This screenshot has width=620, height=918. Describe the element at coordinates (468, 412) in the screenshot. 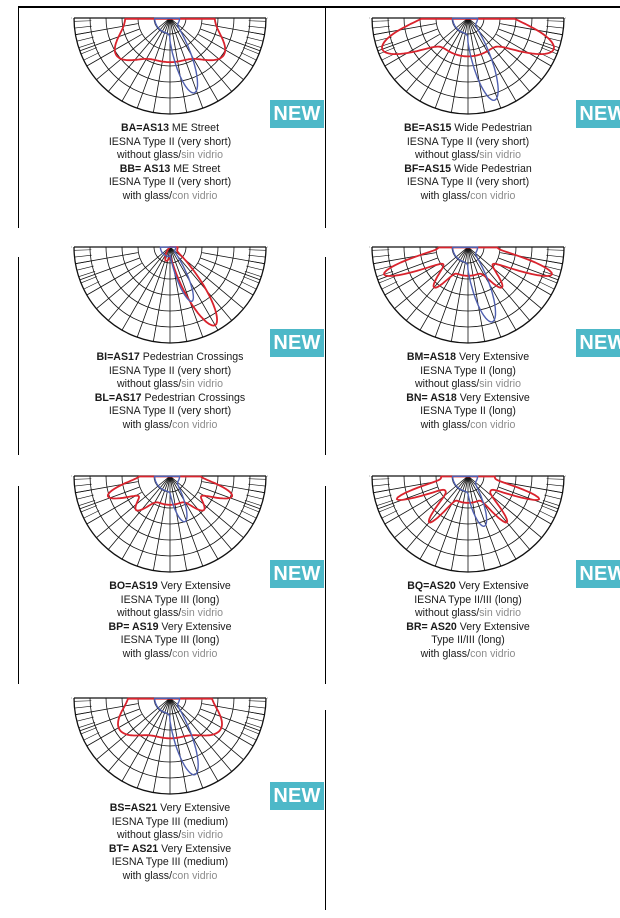

I see `description-line: IESNA Type II (long)` at that location.